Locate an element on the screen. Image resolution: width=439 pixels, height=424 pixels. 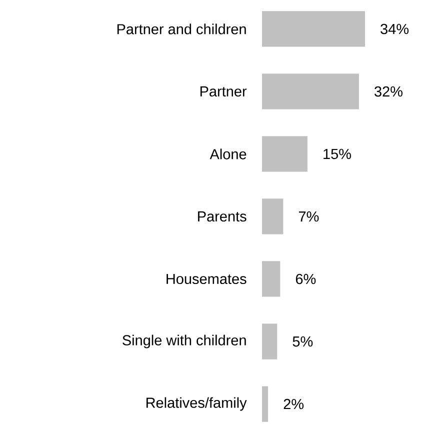
data-label: 6% is located at coordinates (306, 279).